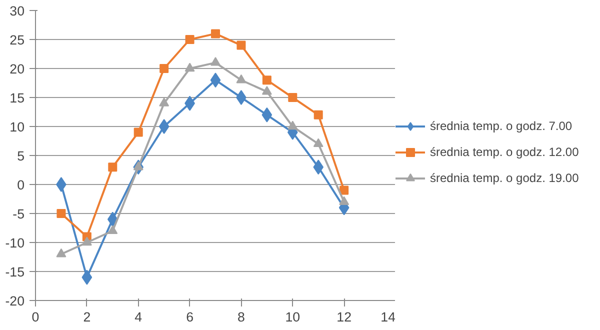  What do you see at coordinates (17, 69) in the screenshot?
I see `y-tick-label: 20` at bounding box center [17, 69].